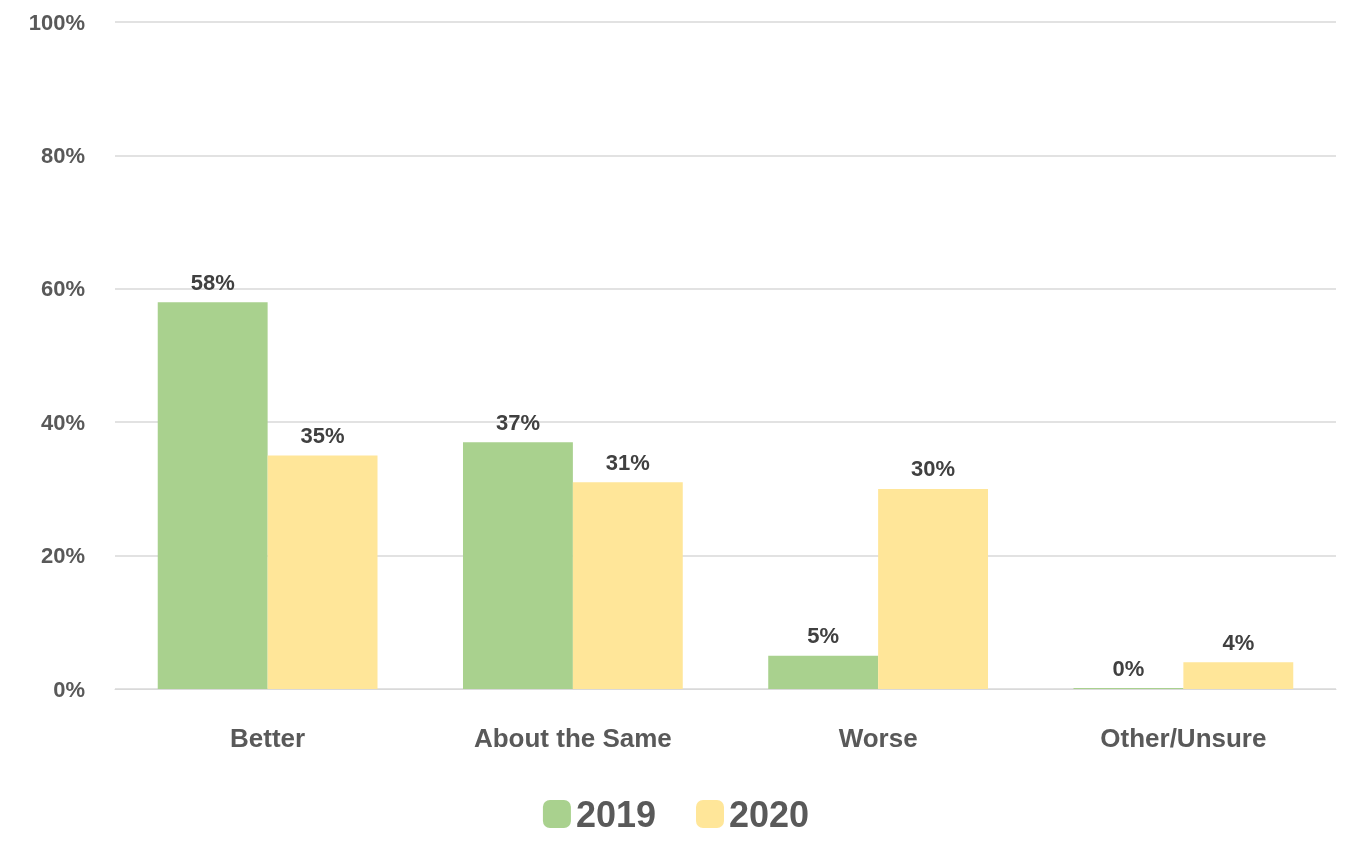 This screenshot has height=845, width=1352. I want to click on data-label: 5%, so click(823, 636).